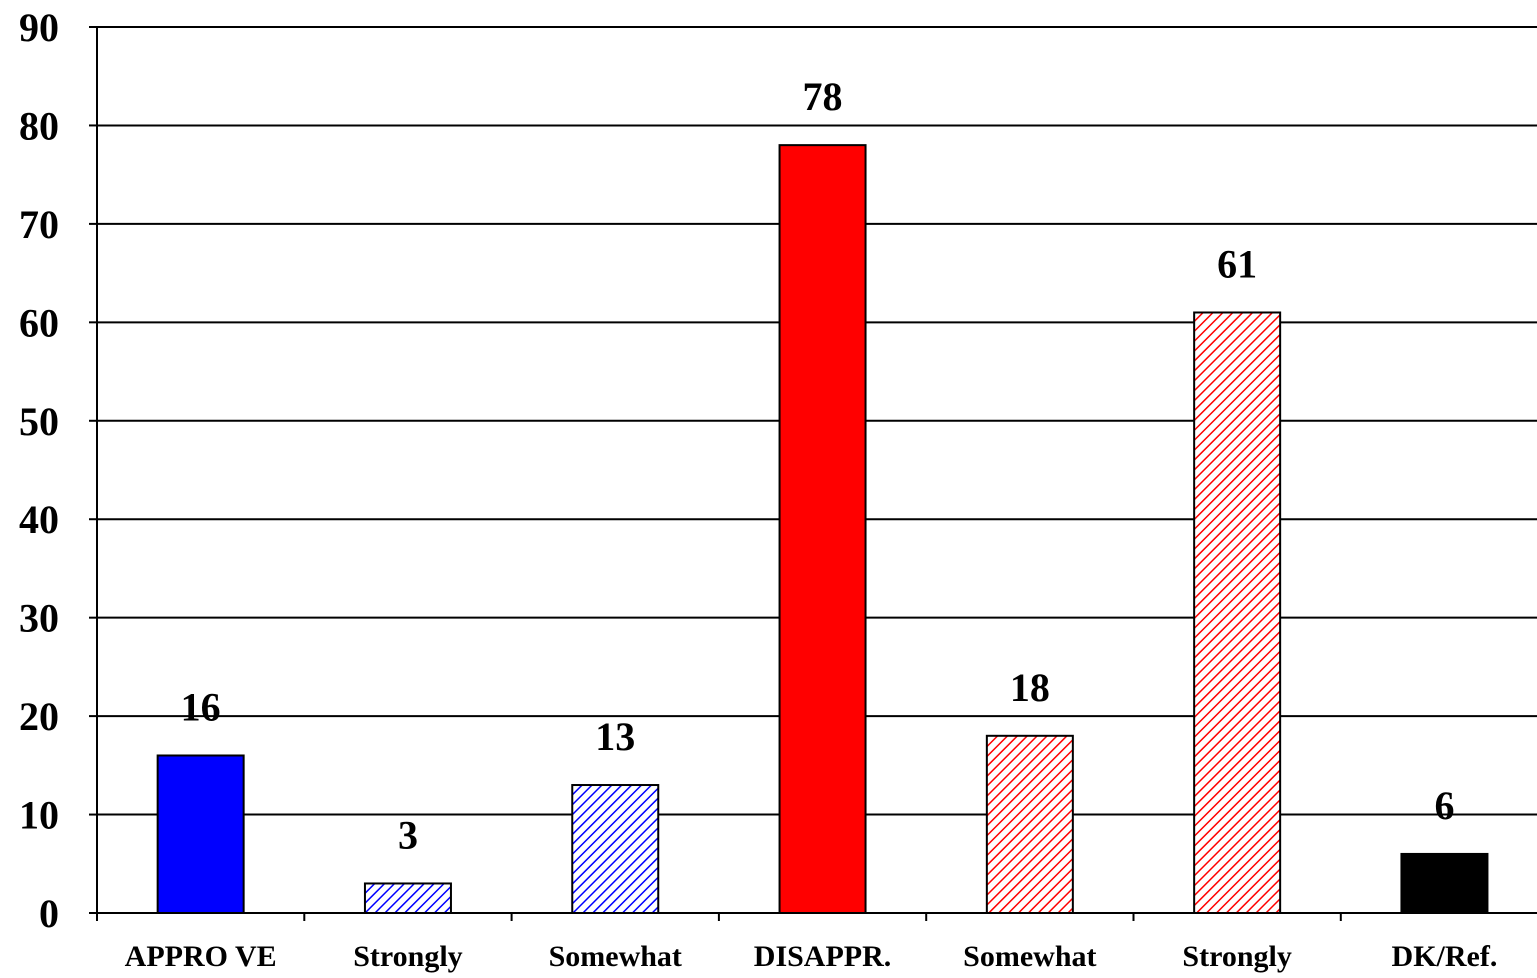 The height and width of the screenshot is (978, 1537). Describe the element at coordinates (39, 224) in the screenshot. I see `y-tick-label: 70` at that location.